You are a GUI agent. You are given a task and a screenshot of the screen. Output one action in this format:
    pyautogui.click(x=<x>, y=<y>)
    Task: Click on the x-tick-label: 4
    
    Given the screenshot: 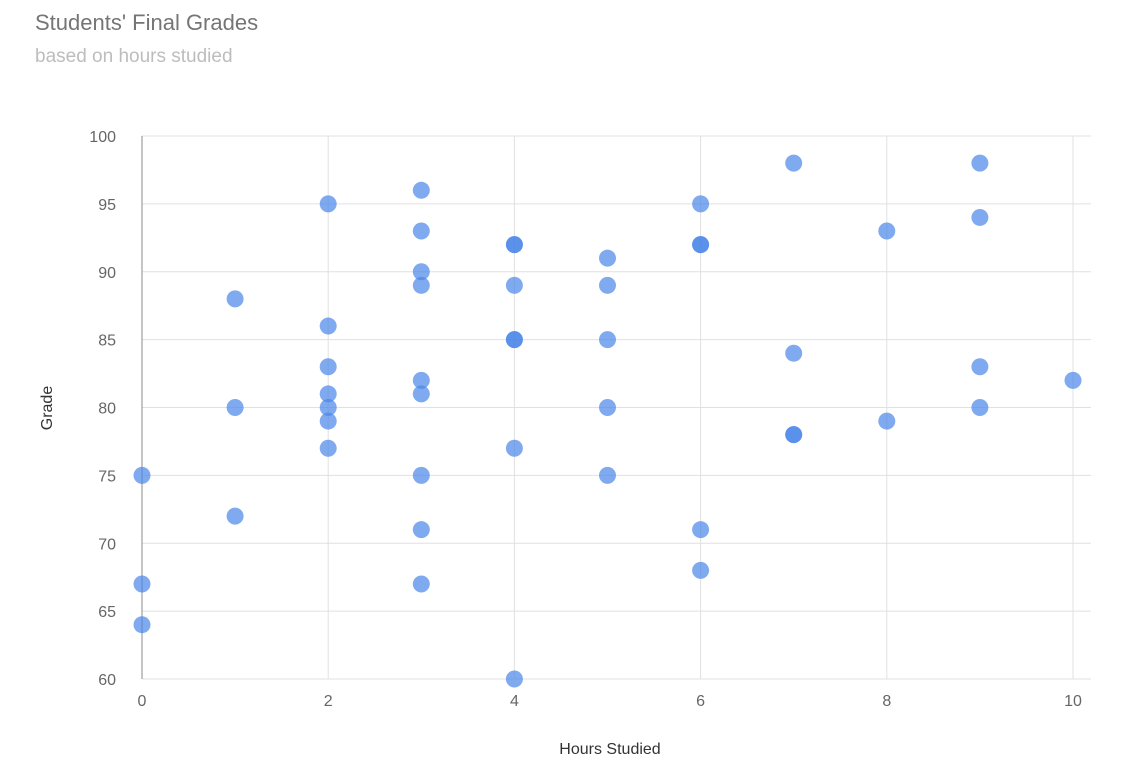 What is the action you would take?
    pyautogui.click(x=514, y=701)
    